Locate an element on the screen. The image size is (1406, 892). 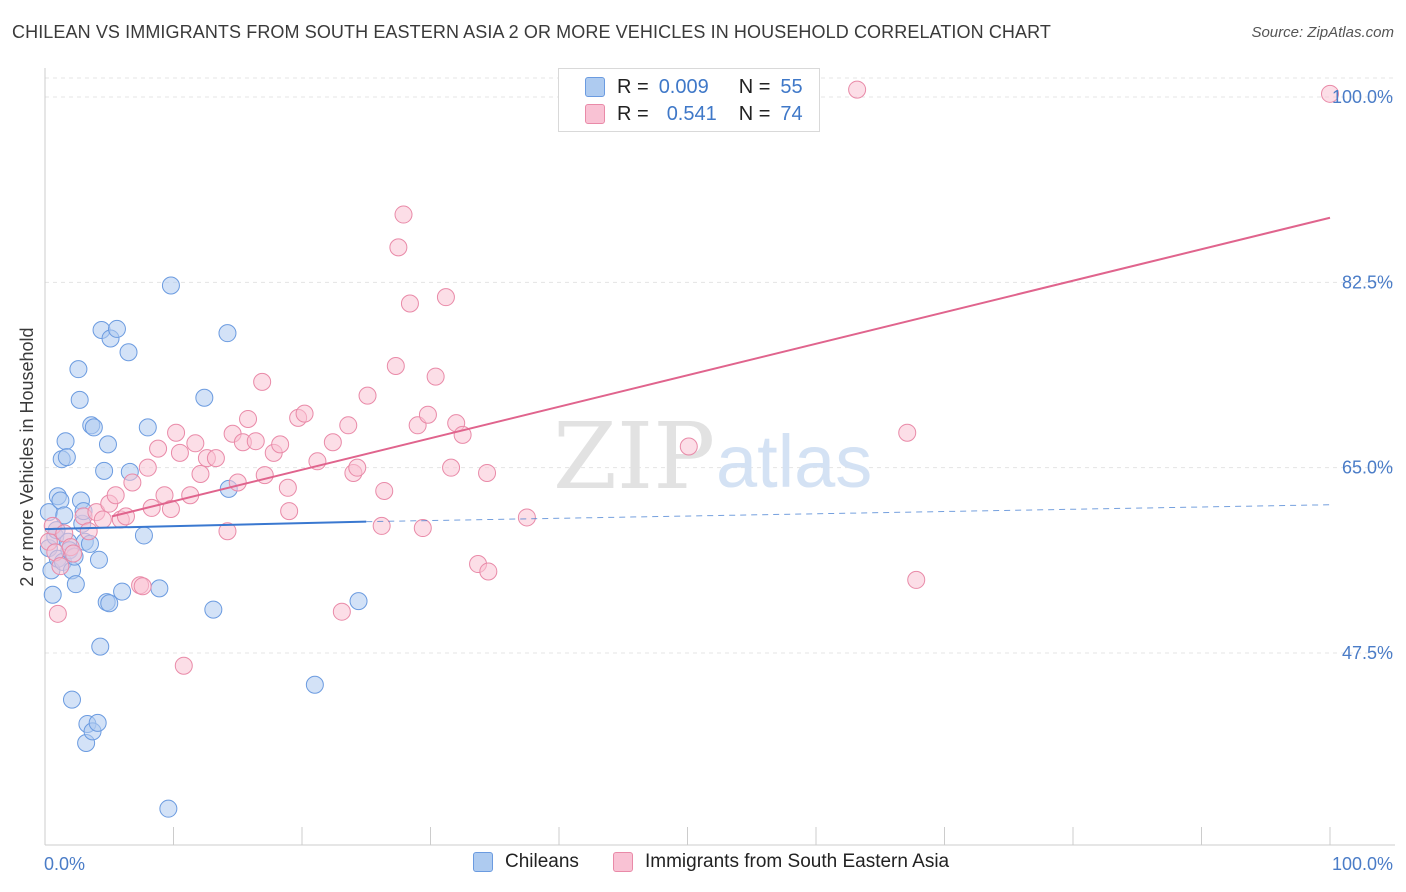
watermark-atlas: atlas is located at coordinates (794, 461).